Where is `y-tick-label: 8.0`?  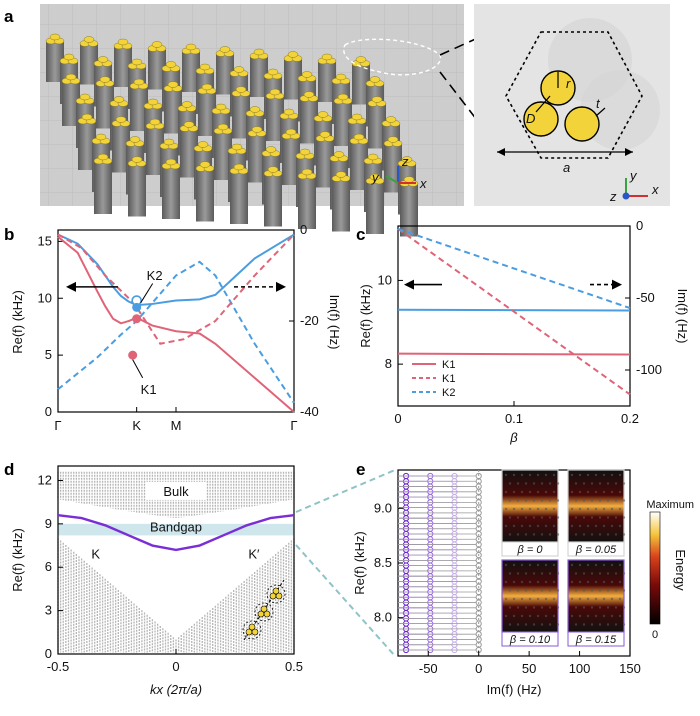 y-tick-label: 8.0 is located at coordinates (383, 617).